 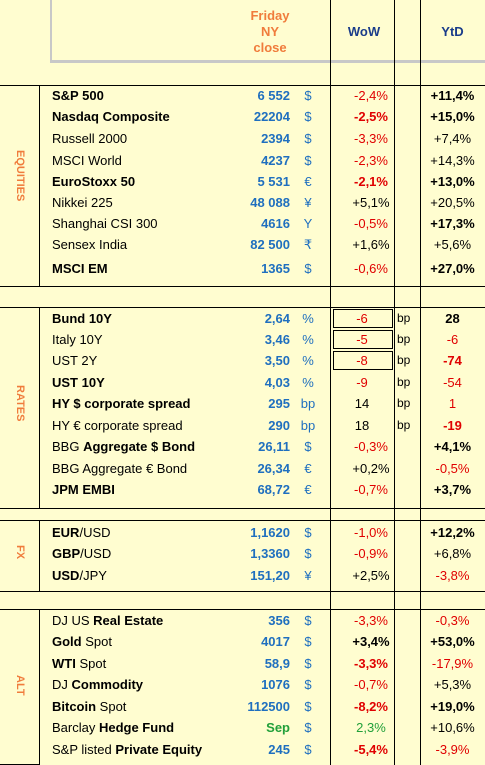 What do you see at coordinates (277, 339) in the screenshot?
I see `close-value: 3,46` at bounding box center [277, 339].